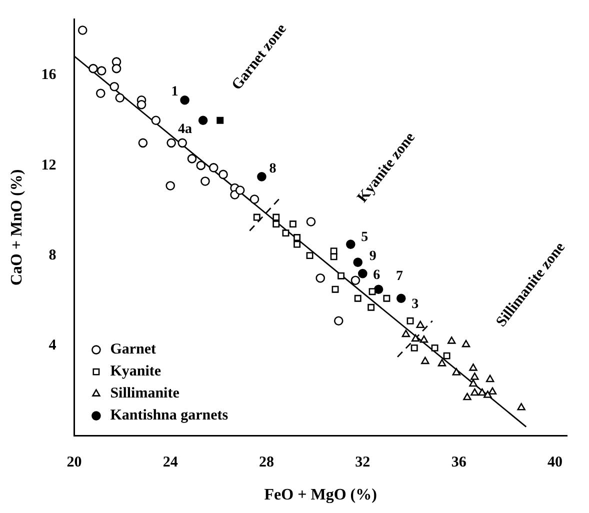 The height and width of the screenshot is (513, 589). Describe the element at coordinates (52, 255) in the screenshot. I see `y-tick-label: 8` at that location.